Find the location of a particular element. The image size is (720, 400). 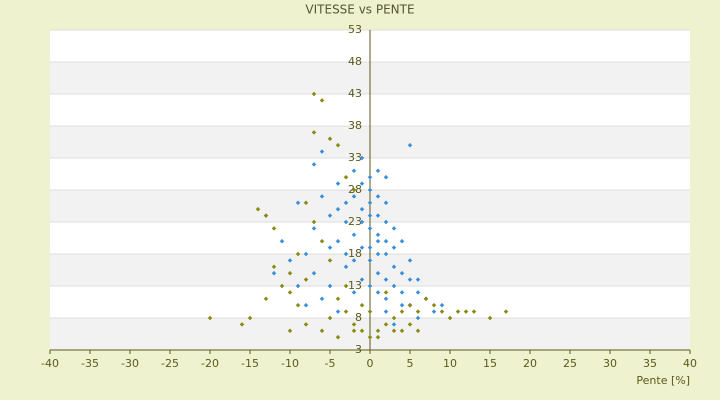

x-tick-label: 40 is located at coordinates (690, 363).